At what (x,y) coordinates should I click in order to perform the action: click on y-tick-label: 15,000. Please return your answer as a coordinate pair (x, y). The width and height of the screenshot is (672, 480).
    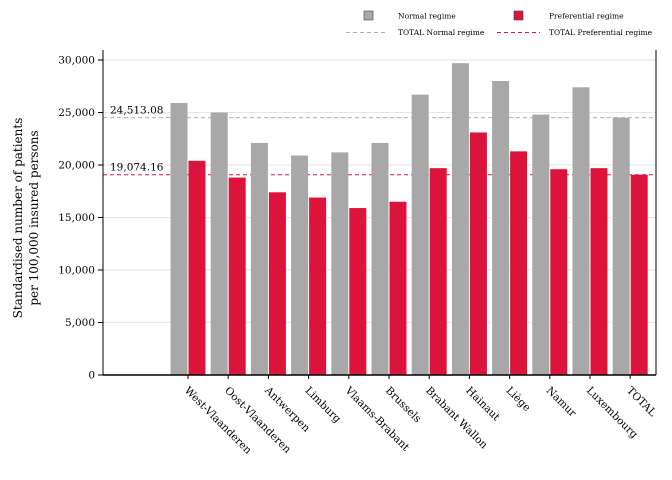
    Looking at the image, I should click on (76, 218).